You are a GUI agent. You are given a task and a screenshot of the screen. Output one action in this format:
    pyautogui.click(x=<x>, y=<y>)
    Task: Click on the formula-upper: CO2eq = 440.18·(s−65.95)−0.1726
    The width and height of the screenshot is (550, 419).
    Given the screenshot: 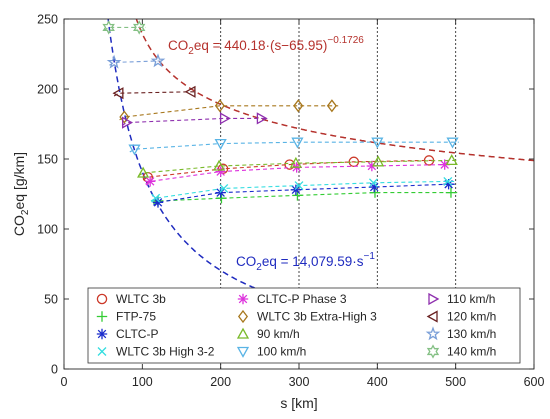 What is the action you would take?
    pyautogui.click(x=266, y=46)
    